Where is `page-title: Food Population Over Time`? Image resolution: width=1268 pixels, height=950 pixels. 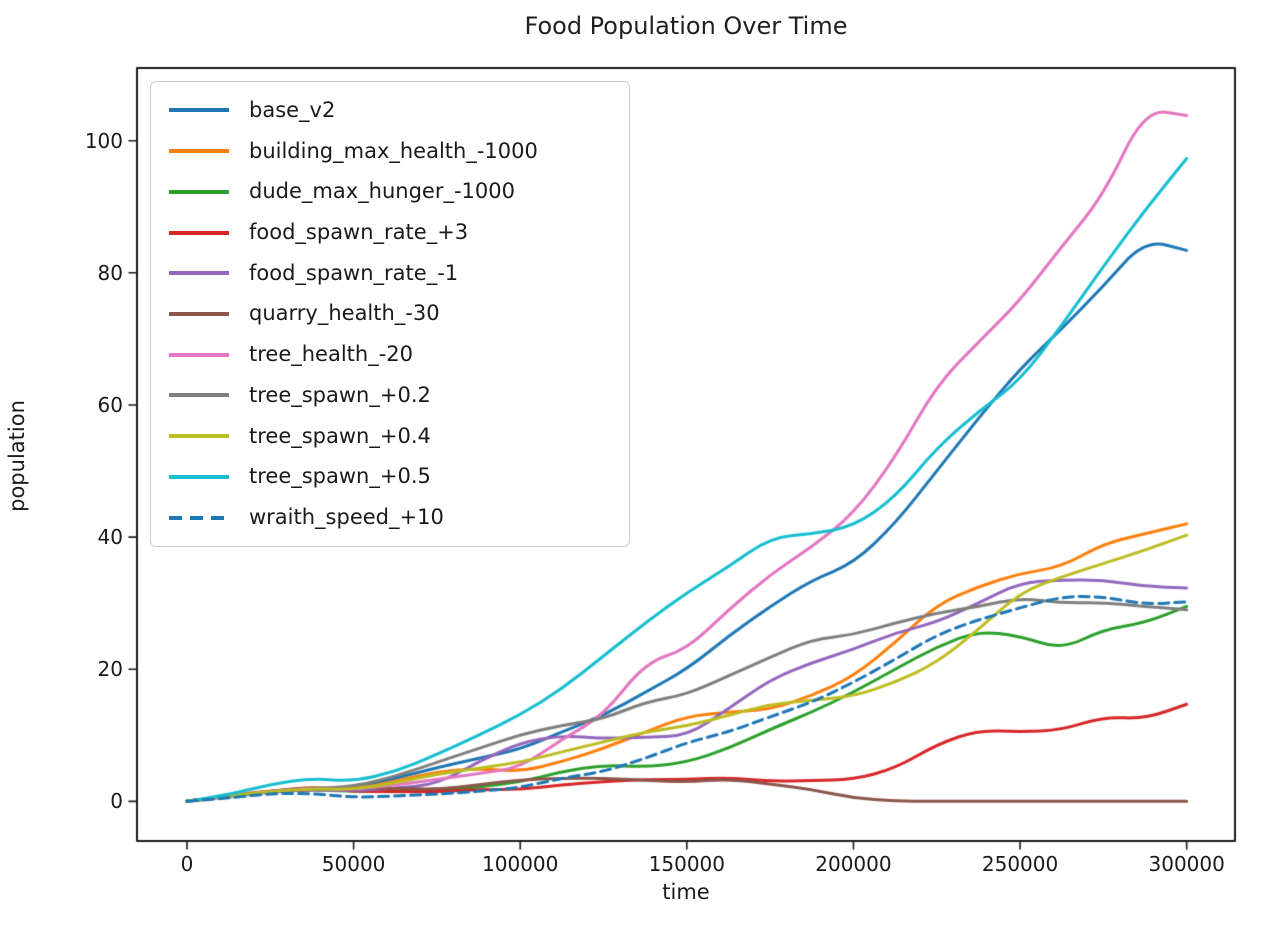
page-title: Food Population Over Time is located at coordinates (686, 26).